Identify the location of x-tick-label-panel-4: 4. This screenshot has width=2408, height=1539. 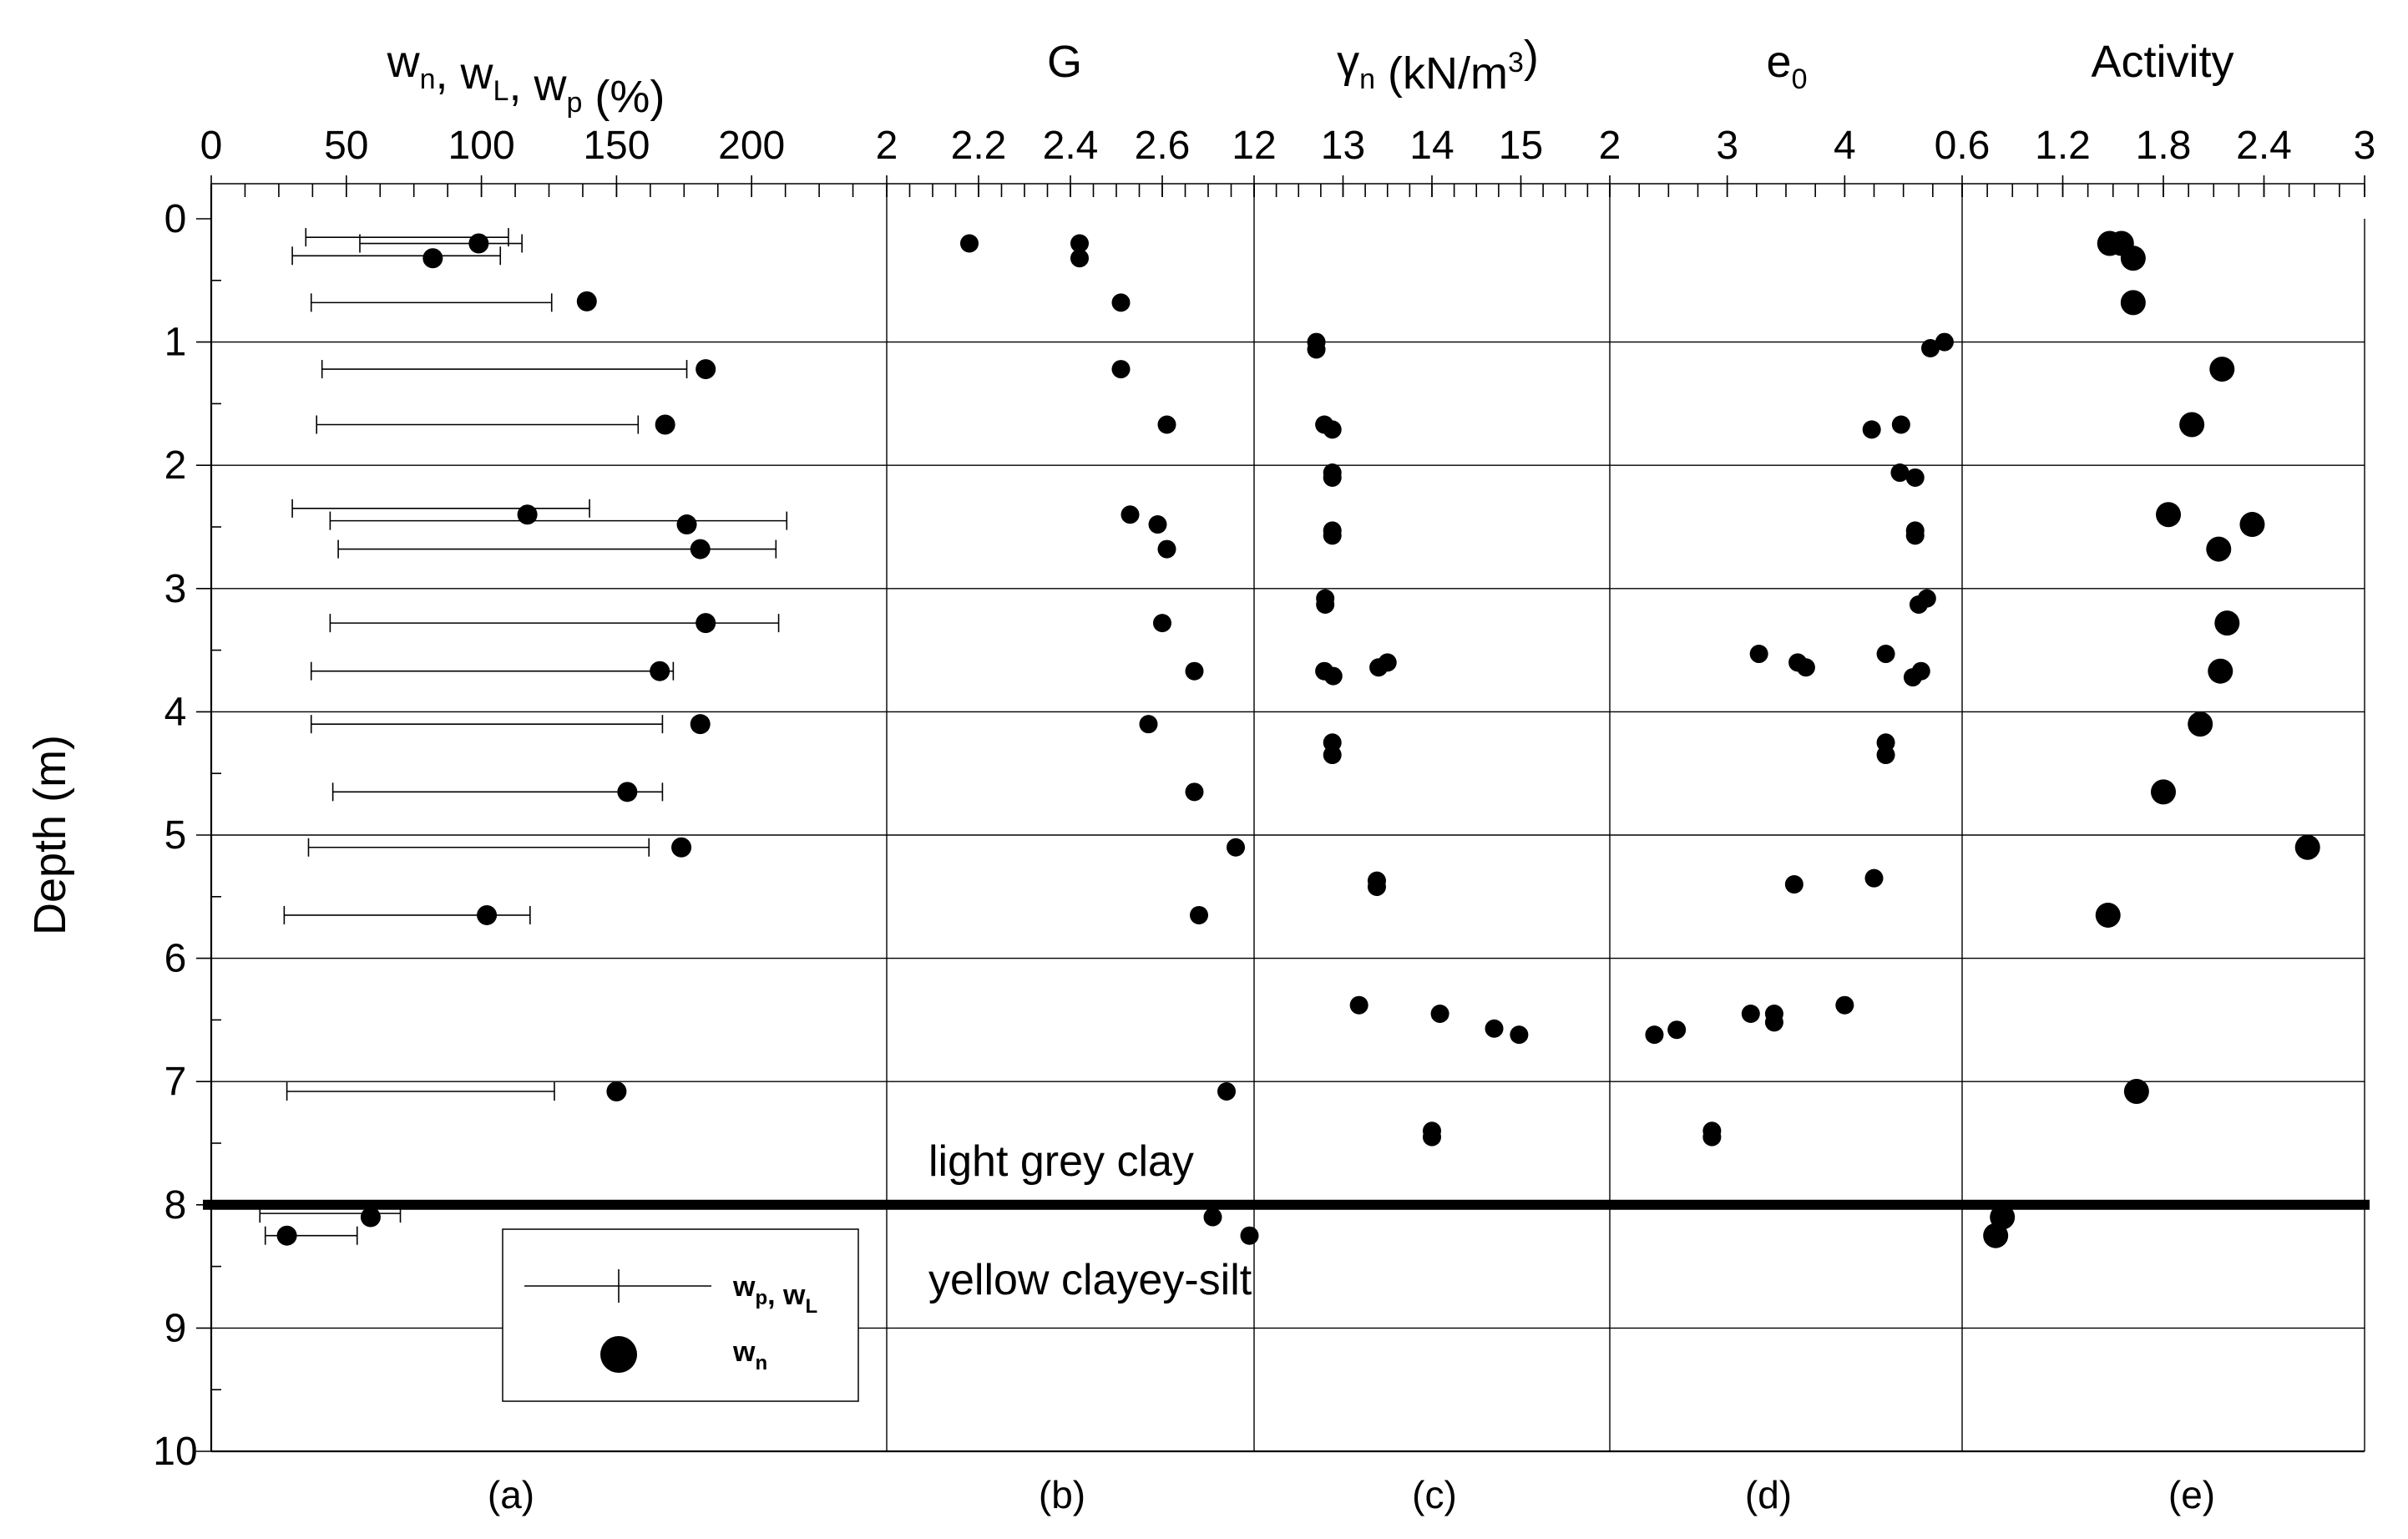
(1845, 146).